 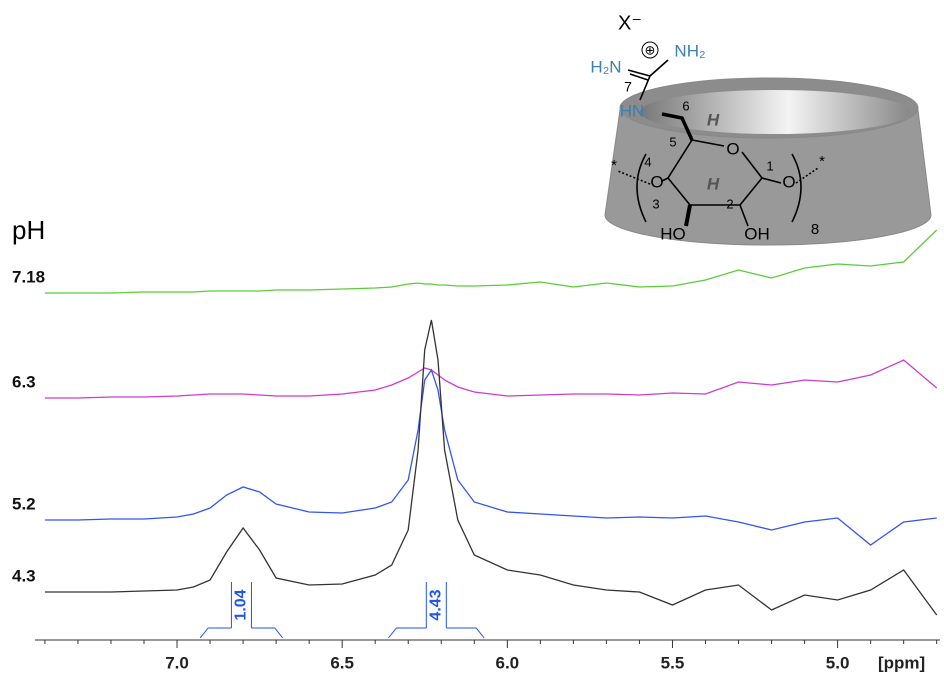 I want to click on structure-label: X⁻, so click(x=630, y=23).